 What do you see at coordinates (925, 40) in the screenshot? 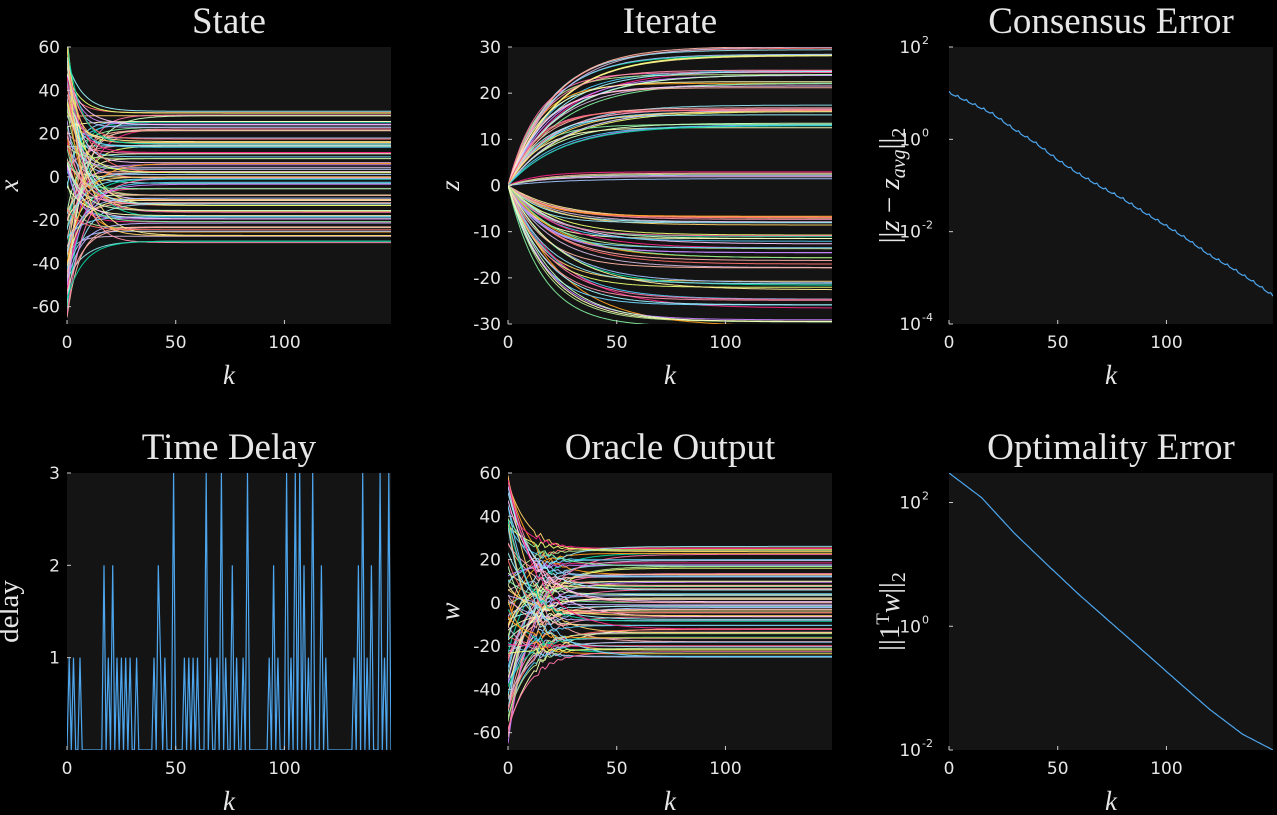
I see `consensus-ytick-exponent: 2` at bounding box center [925, 40].